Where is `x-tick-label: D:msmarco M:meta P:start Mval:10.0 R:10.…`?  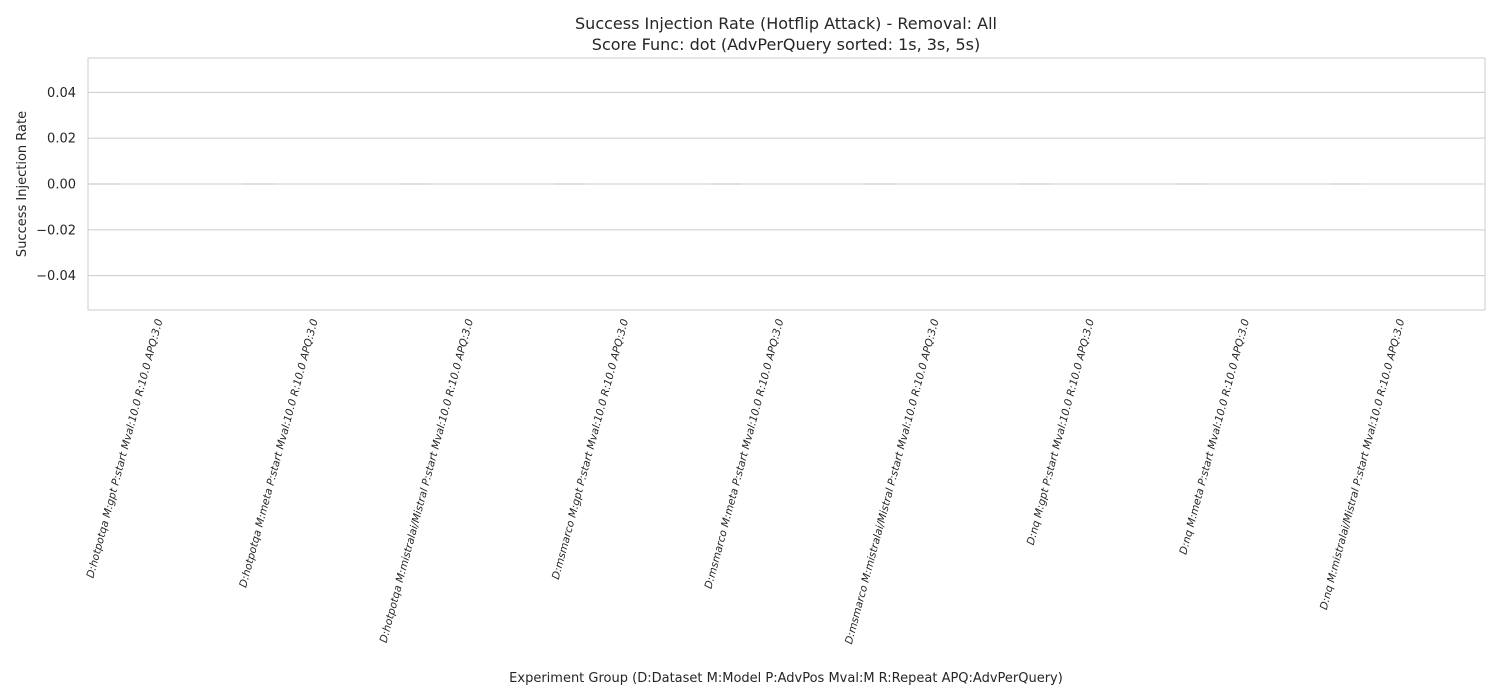 x-tick-label: D:msmarco M:meta P:start Mval:10.0 R:10.… is located at coordinates (745, 453).